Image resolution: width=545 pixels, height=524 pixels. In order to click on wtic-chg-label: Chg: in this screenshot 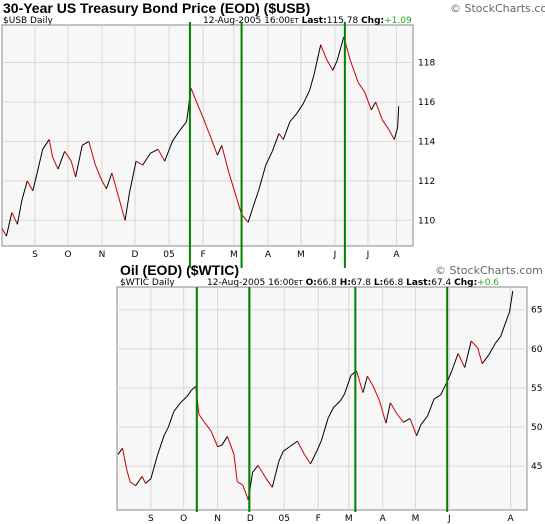, I will do `click(466, 283)`.